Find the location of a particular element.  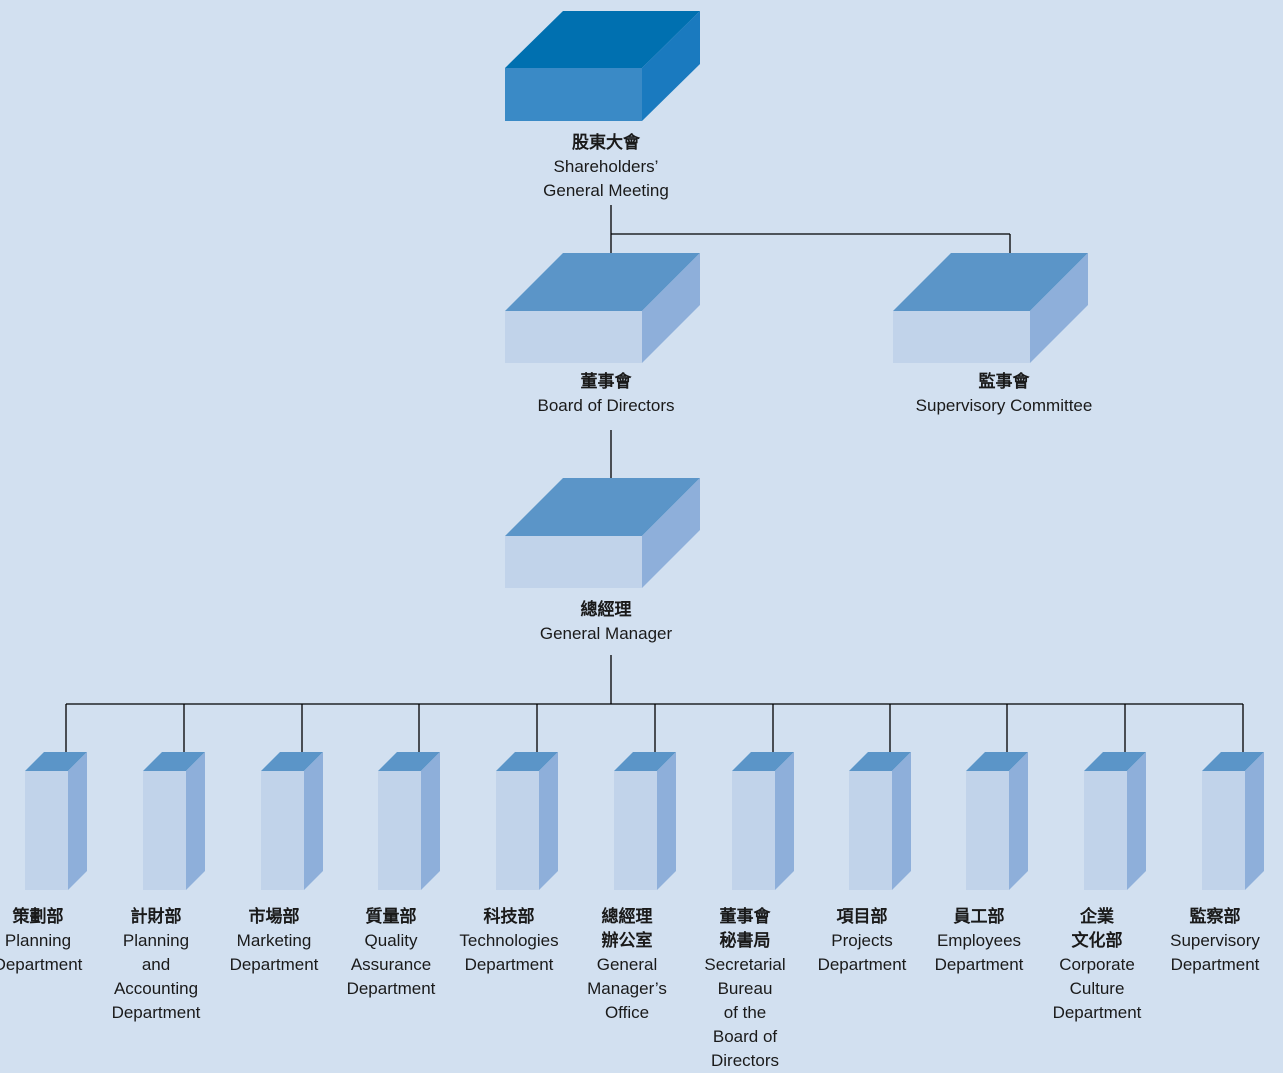

department-name-zh: 市場部 is located at coordinates (274, 917).